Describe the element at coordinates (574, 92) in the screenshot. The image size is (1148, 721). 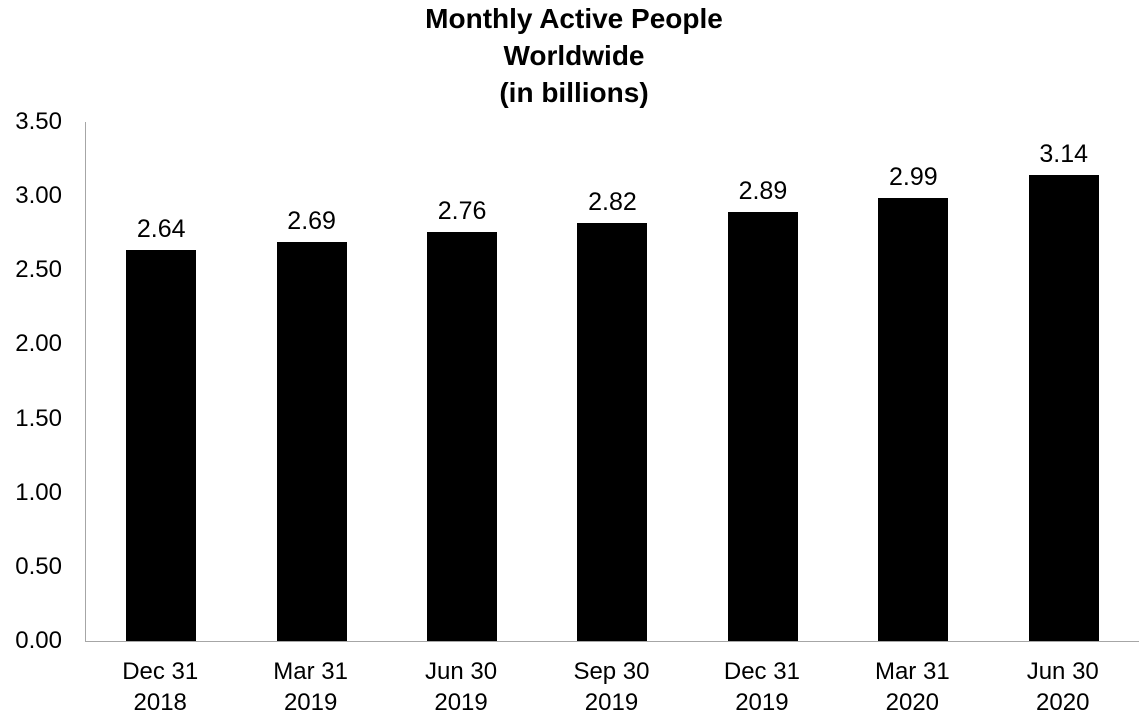
I see `chart-title-line-3: (in billions)` at that location.